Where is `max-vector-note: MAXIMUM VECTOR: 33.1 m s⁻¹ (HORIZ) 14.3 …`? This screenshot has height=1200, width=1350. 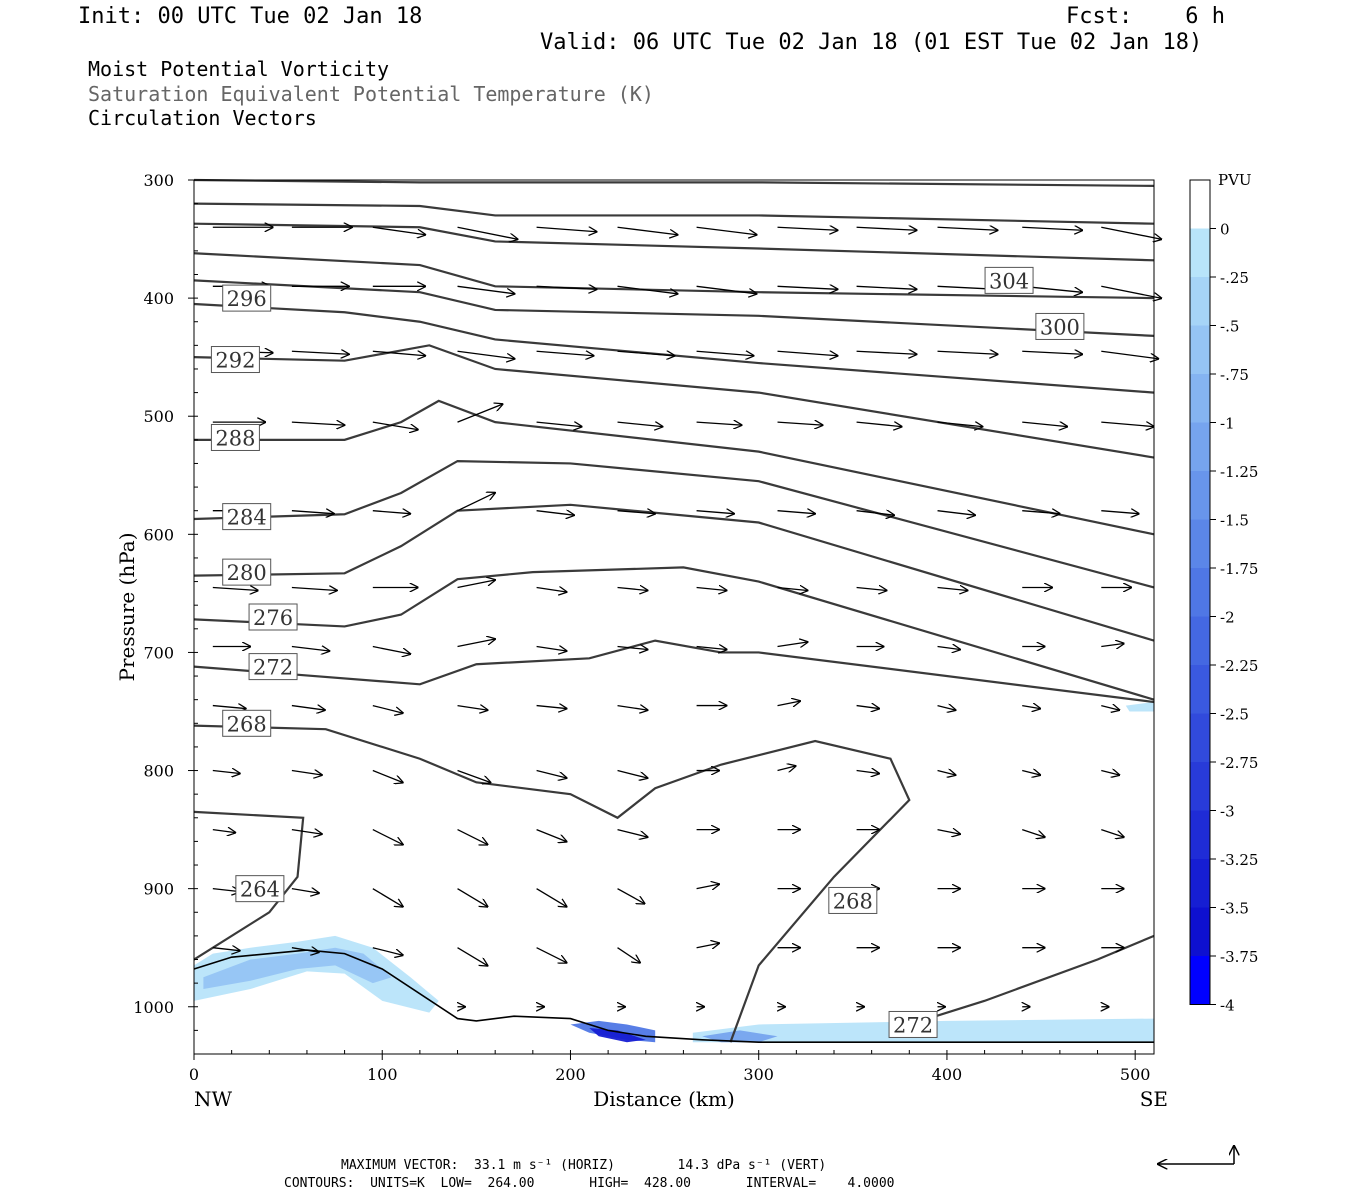
max-vector-note: MAXIMUM VECTOR: 33.1 m s⁻¹ (HORIZ) 14.3 … is located at coordinates (584, 1165).